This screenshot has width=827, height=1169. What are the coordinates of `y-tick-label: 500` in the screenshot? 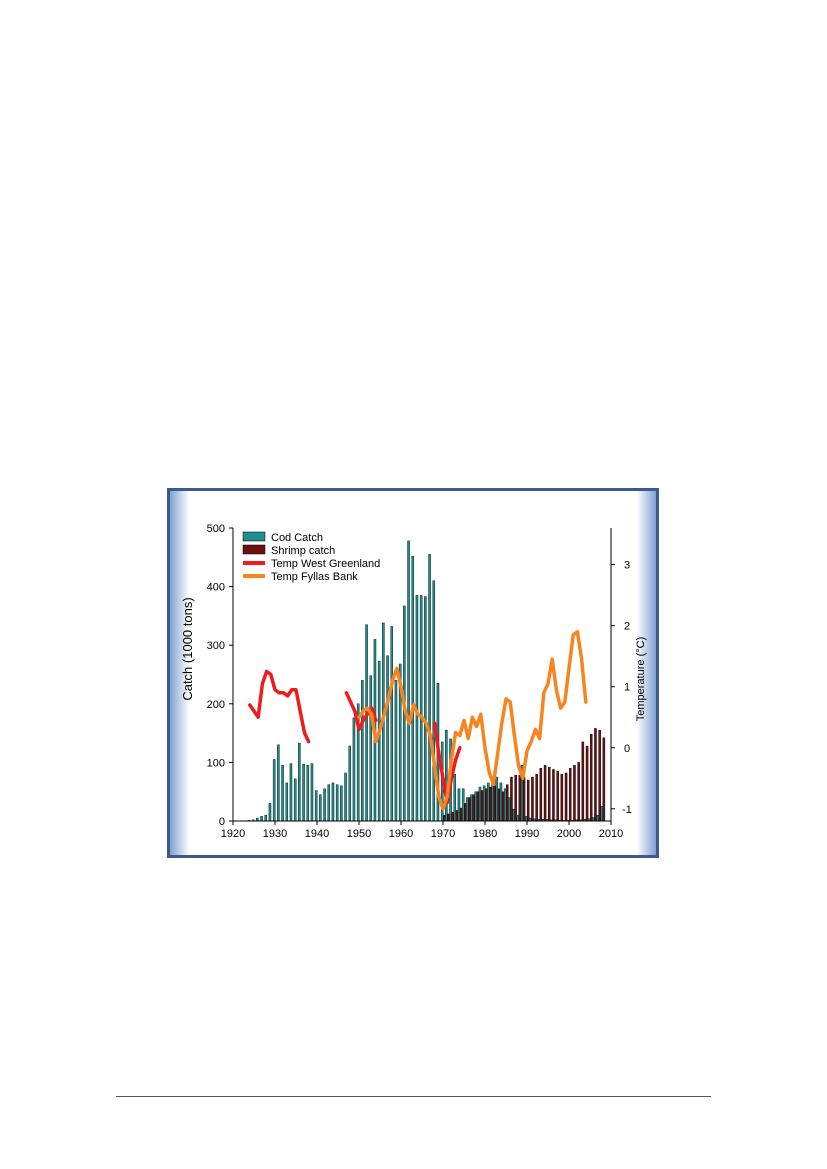 It's located at (216, 529).